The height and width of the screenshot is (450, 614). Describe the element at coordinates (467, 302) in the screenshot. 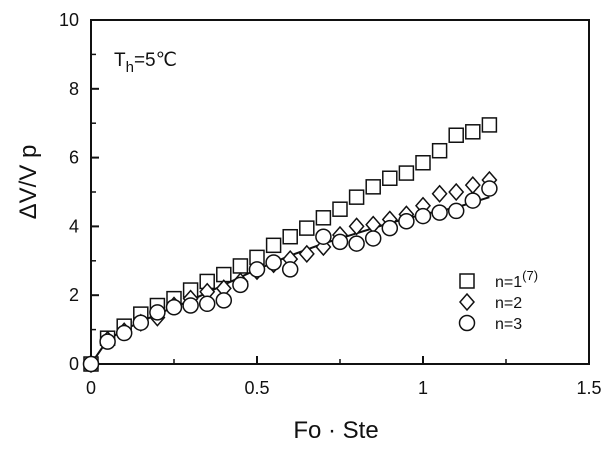

I see `legend-marker-diamond` at that location.